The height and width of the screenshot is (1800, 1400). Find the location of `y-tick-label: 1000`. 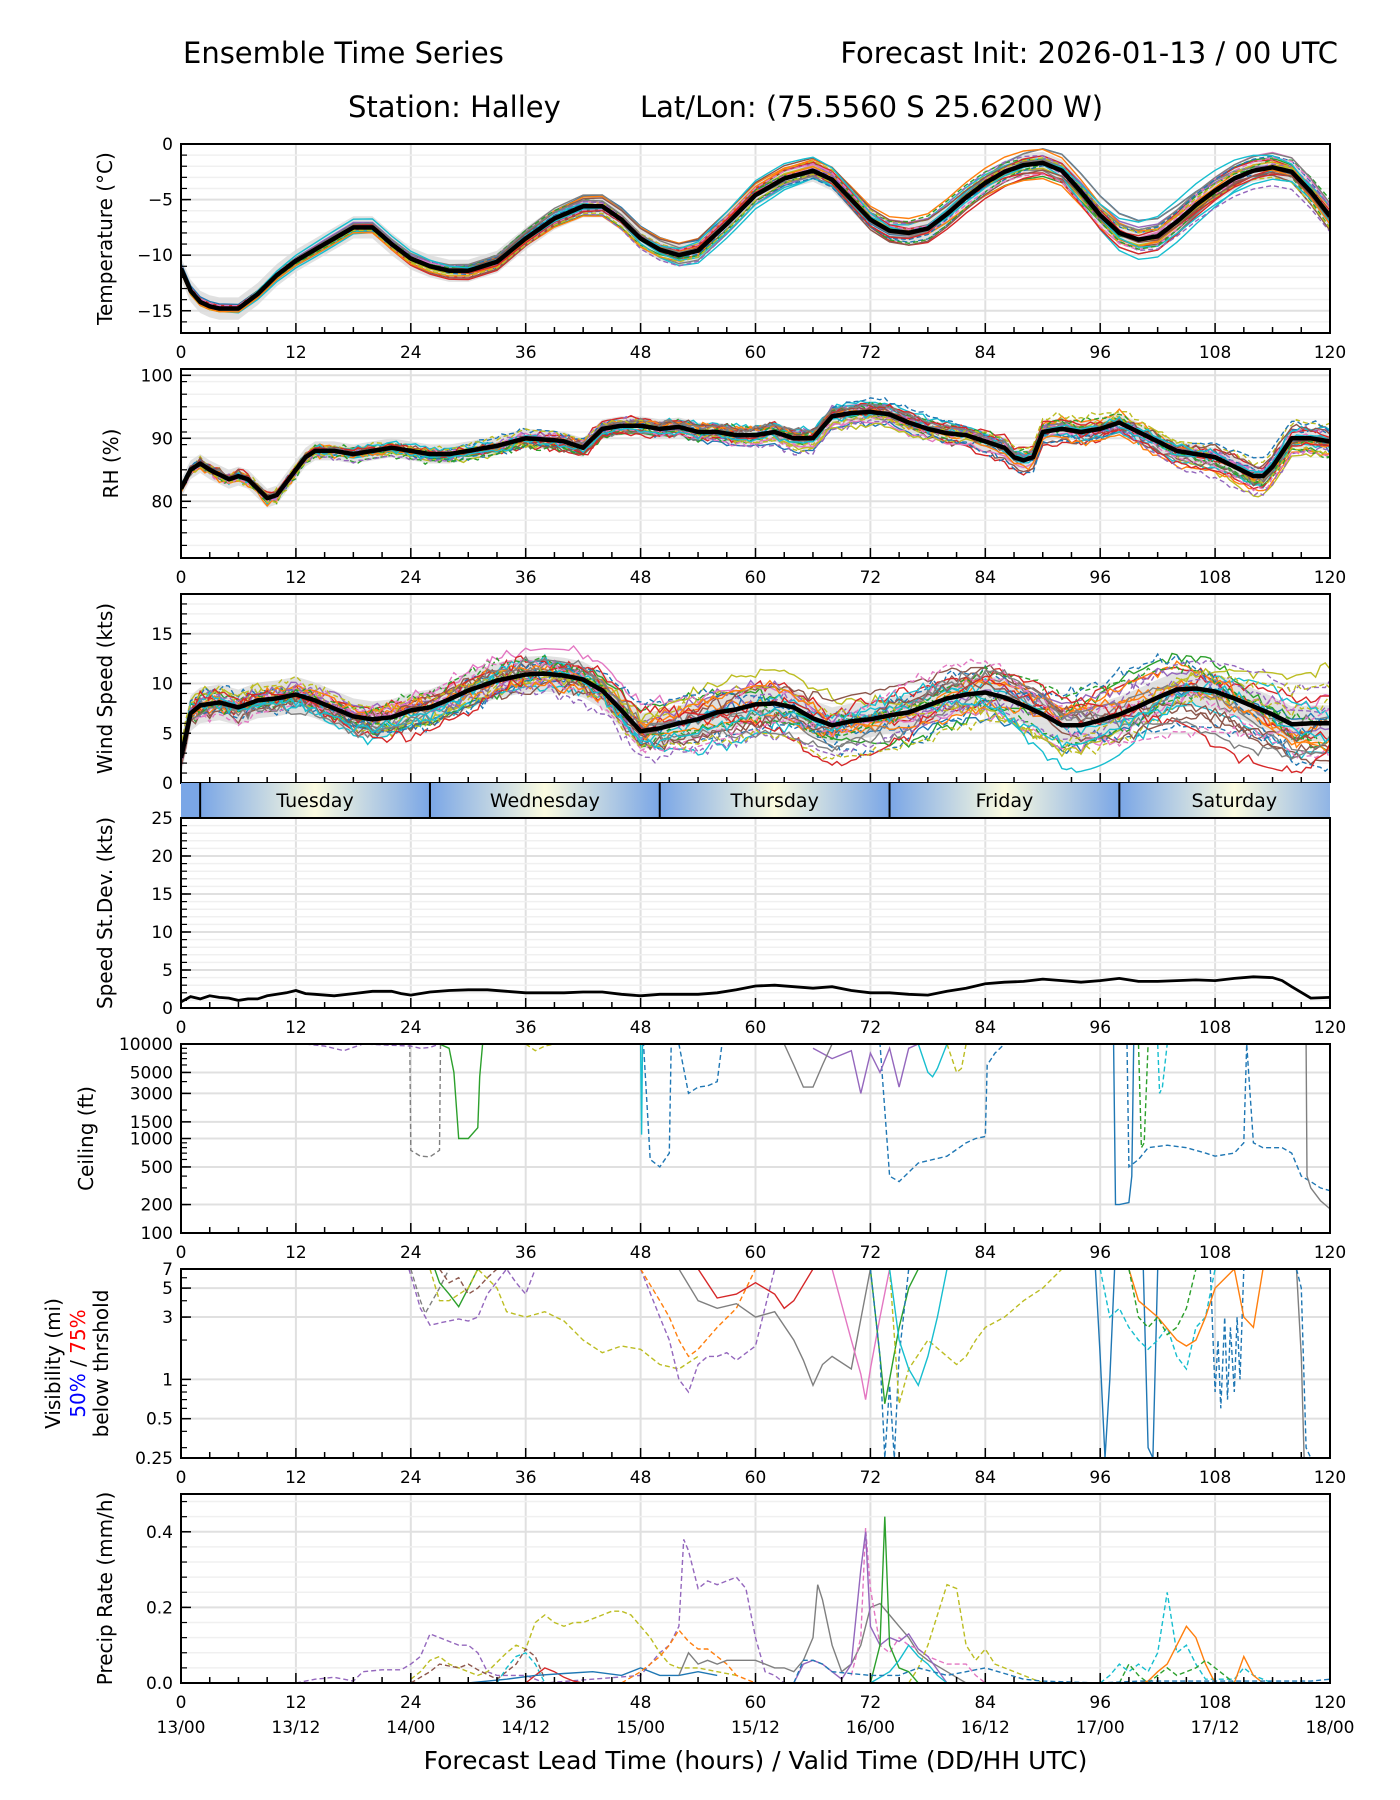

y-tick-label: 1000 is located at coordinates (151, 1140).